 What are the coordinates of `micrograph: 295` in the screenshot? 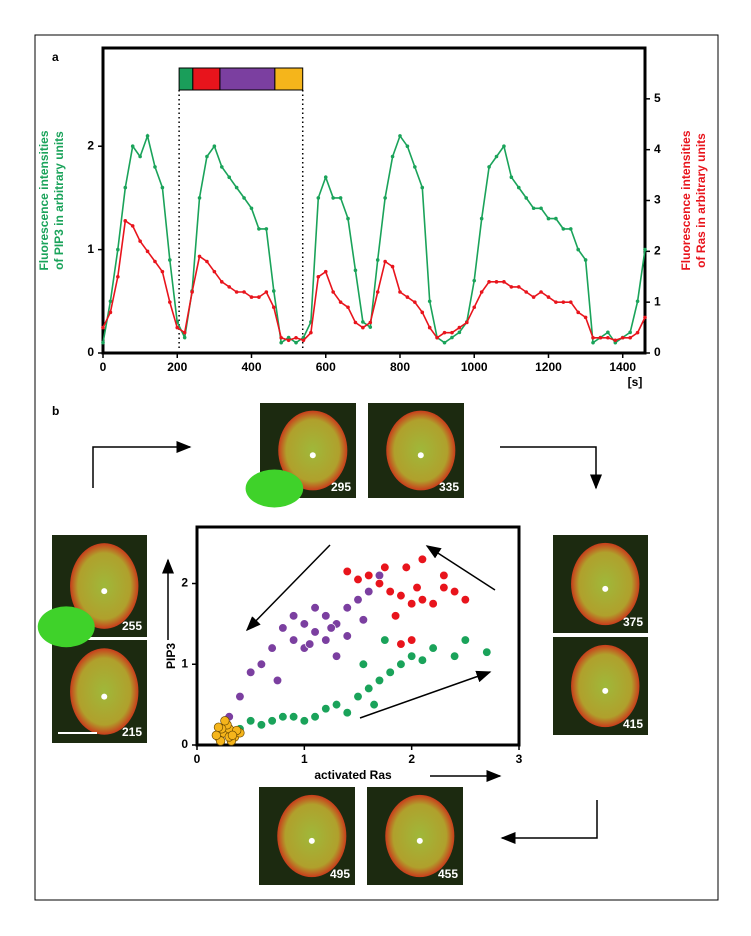 It's located at (300, 455).